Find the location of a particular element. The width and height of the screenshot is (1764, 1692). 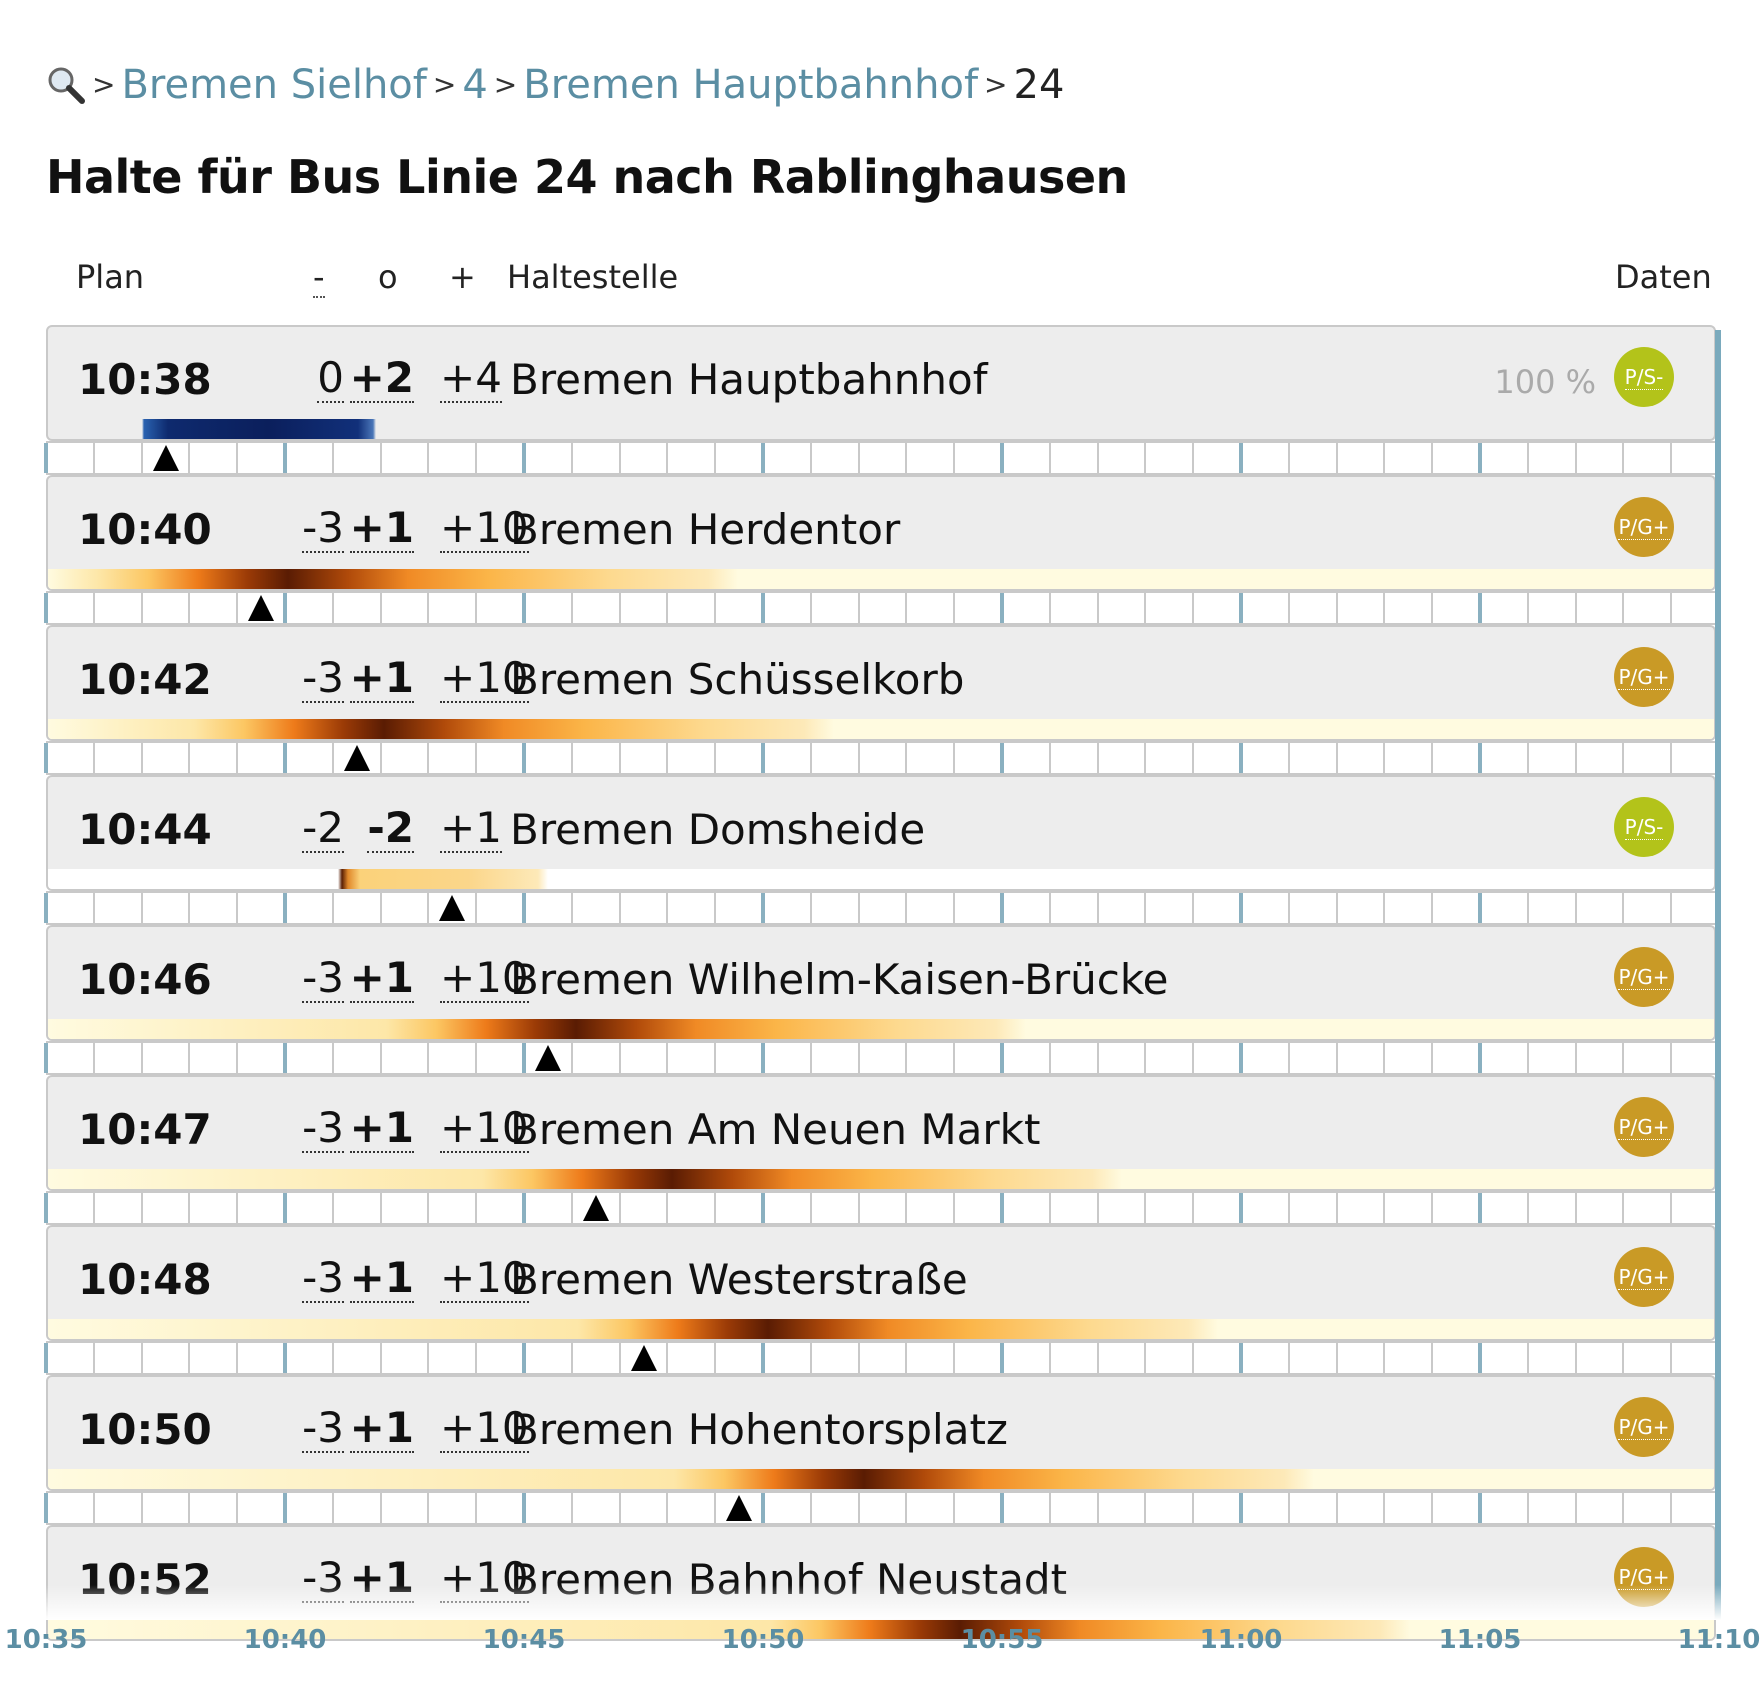

stop-row: 10:47 -3 +1 +10 Bremen Am Neuen Markt P/G+ is located at coordinates (881, 1133).